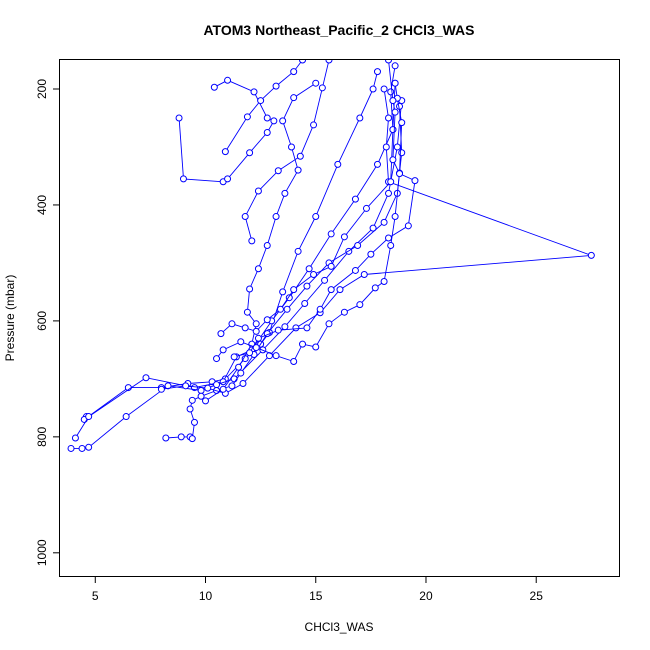 The image size is (650, 650). I want to click on y-tick-label: 200, so click(42, 89).